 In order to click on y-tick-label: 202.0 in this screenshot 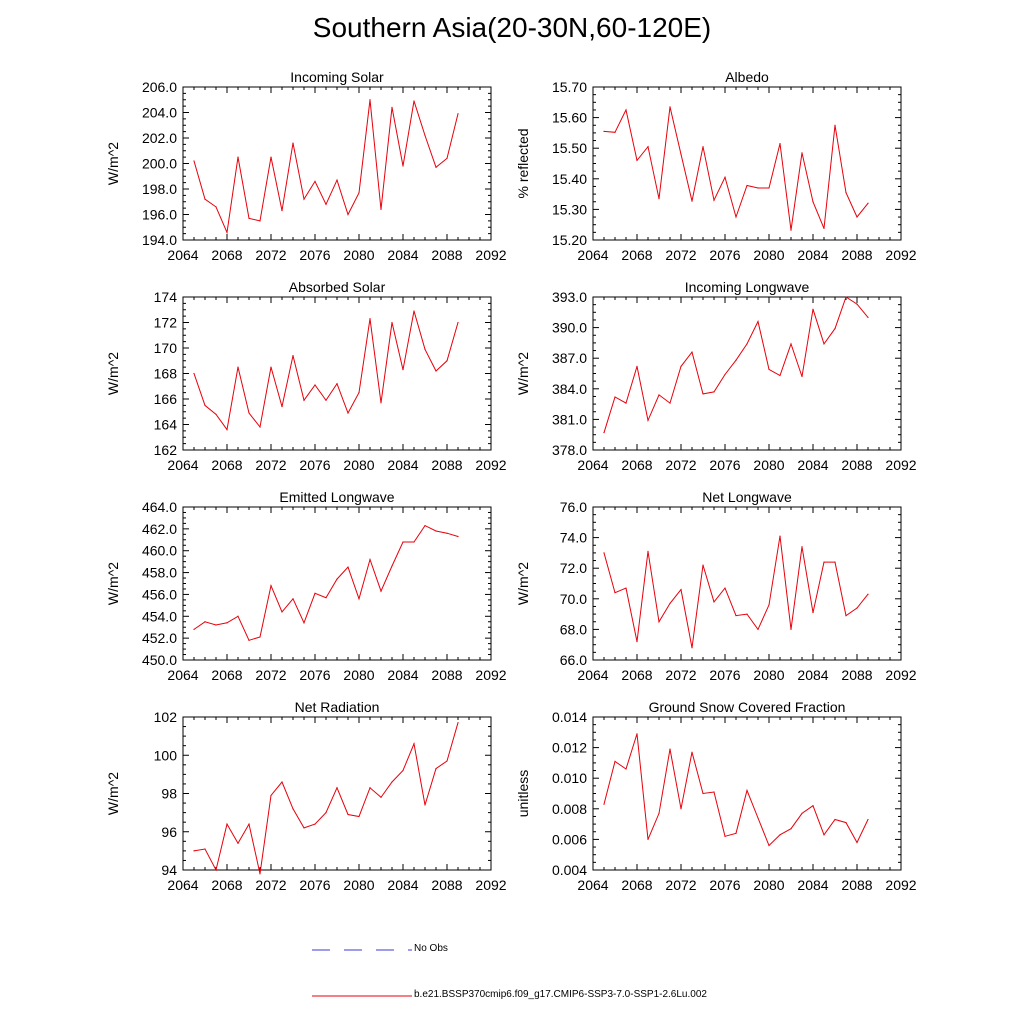, I will do `click(159, 138)`.